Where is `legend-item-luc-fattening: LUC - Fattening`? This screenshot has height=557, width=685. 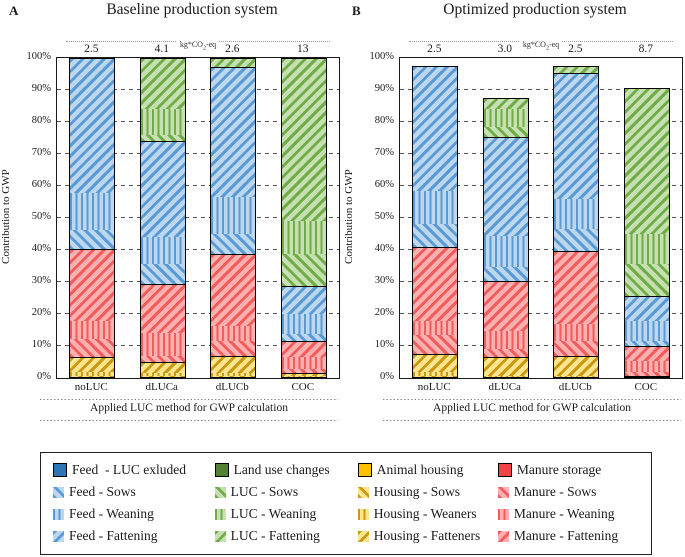
legend-item-luc-fattening: LUC - Fattening is located at coordinates (286, 536).